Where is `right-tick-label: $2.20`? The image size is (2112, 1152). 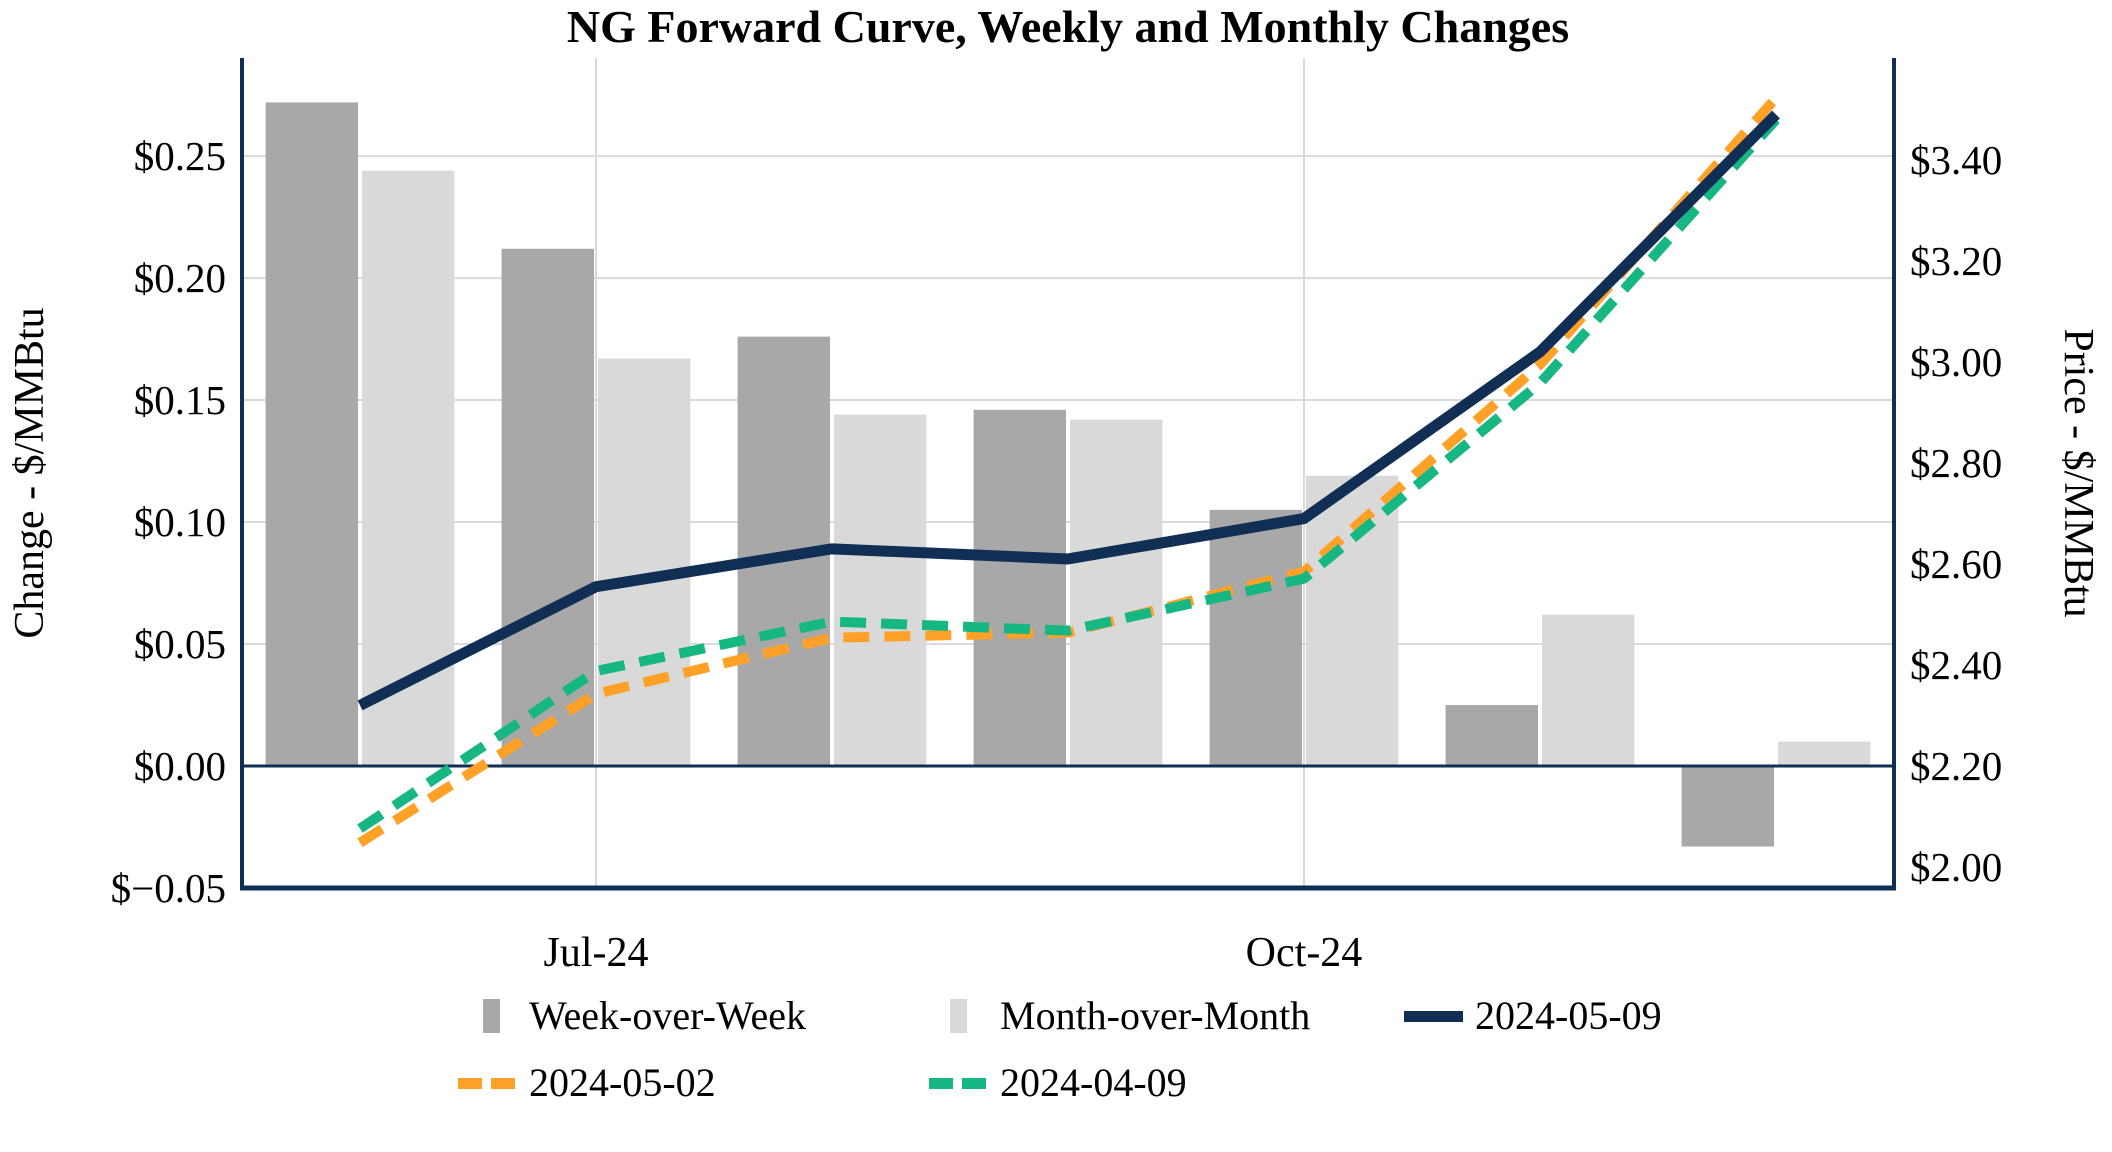
right-tick-label: $2.20 is located at coordinates (1956, 766).